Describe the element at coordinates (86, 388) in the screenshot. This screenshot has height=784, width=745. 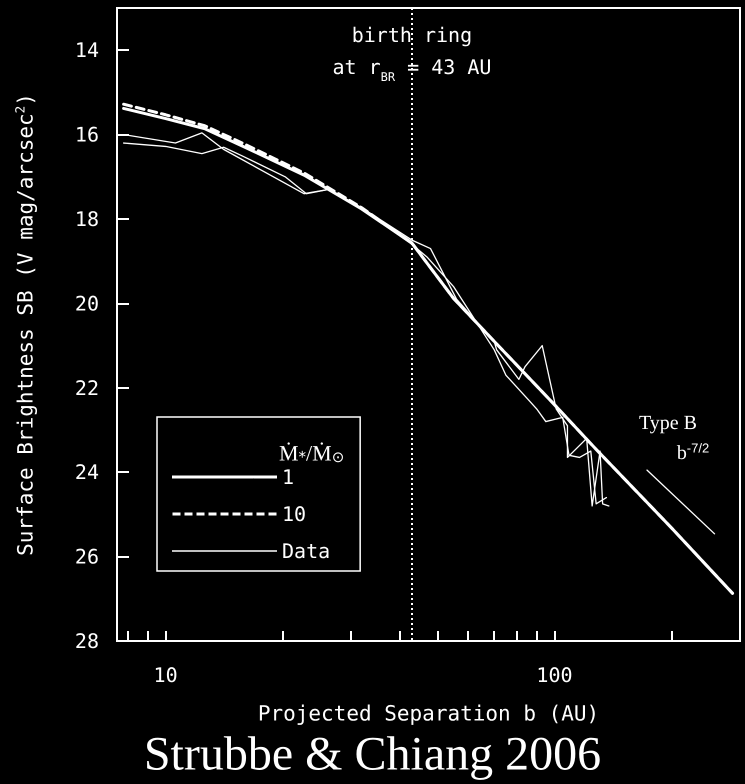
I see `y-tick-label: 22` at that location.